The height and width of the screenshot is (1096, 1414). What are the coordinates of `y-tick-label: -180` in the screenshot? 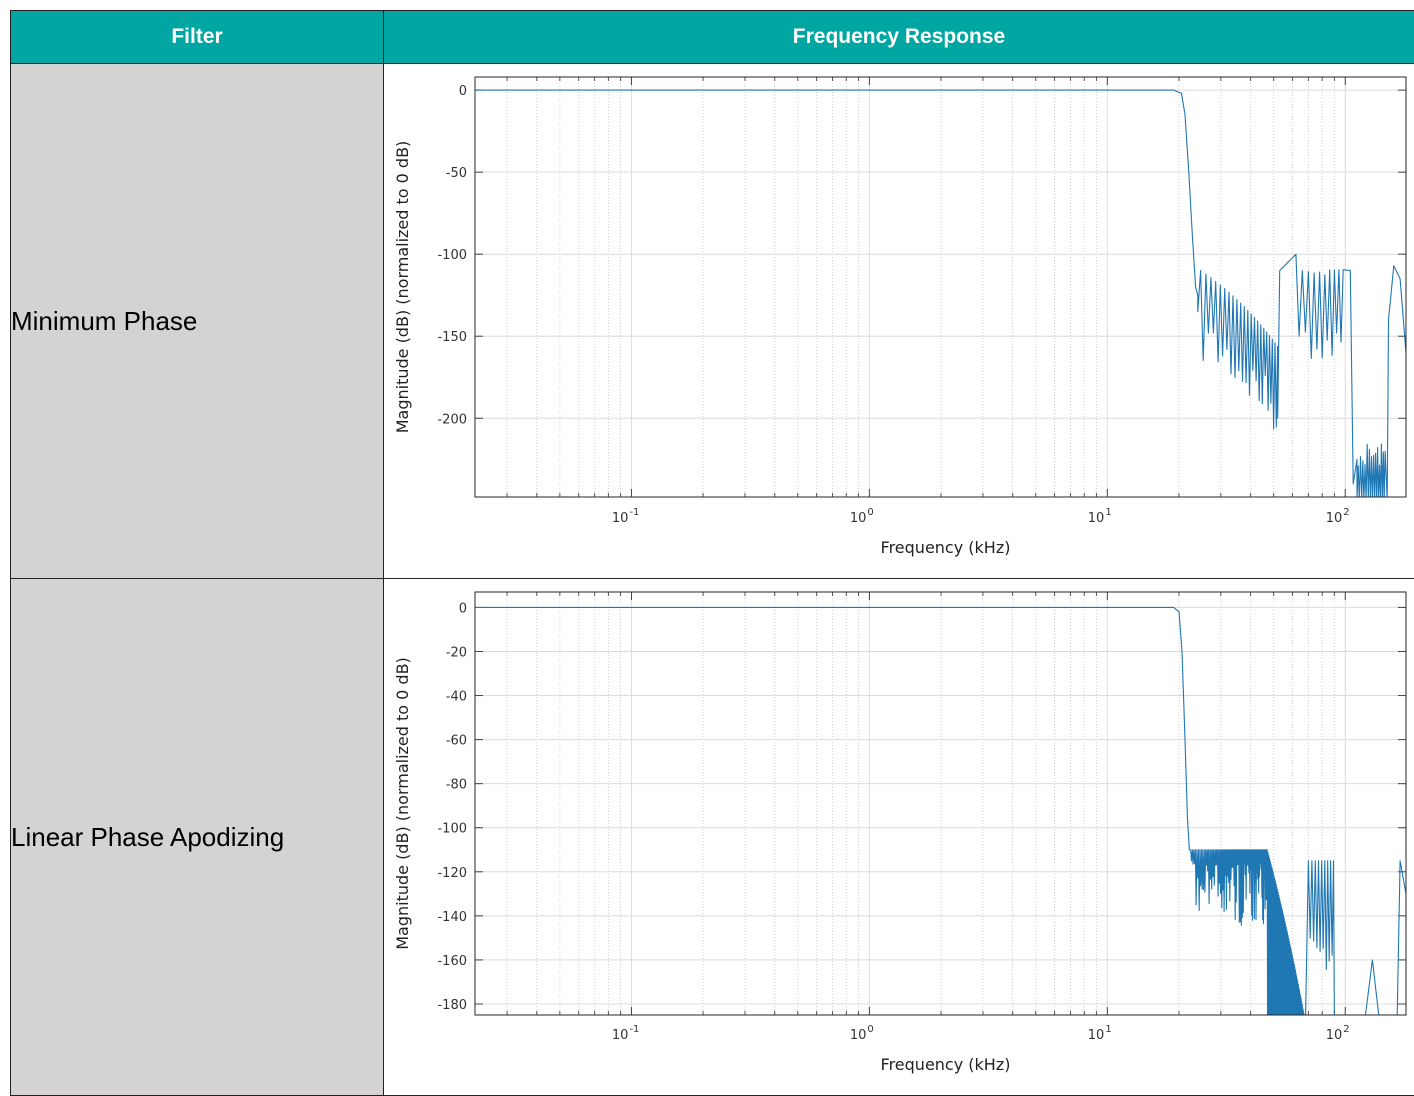 It's located at (452, 1005).